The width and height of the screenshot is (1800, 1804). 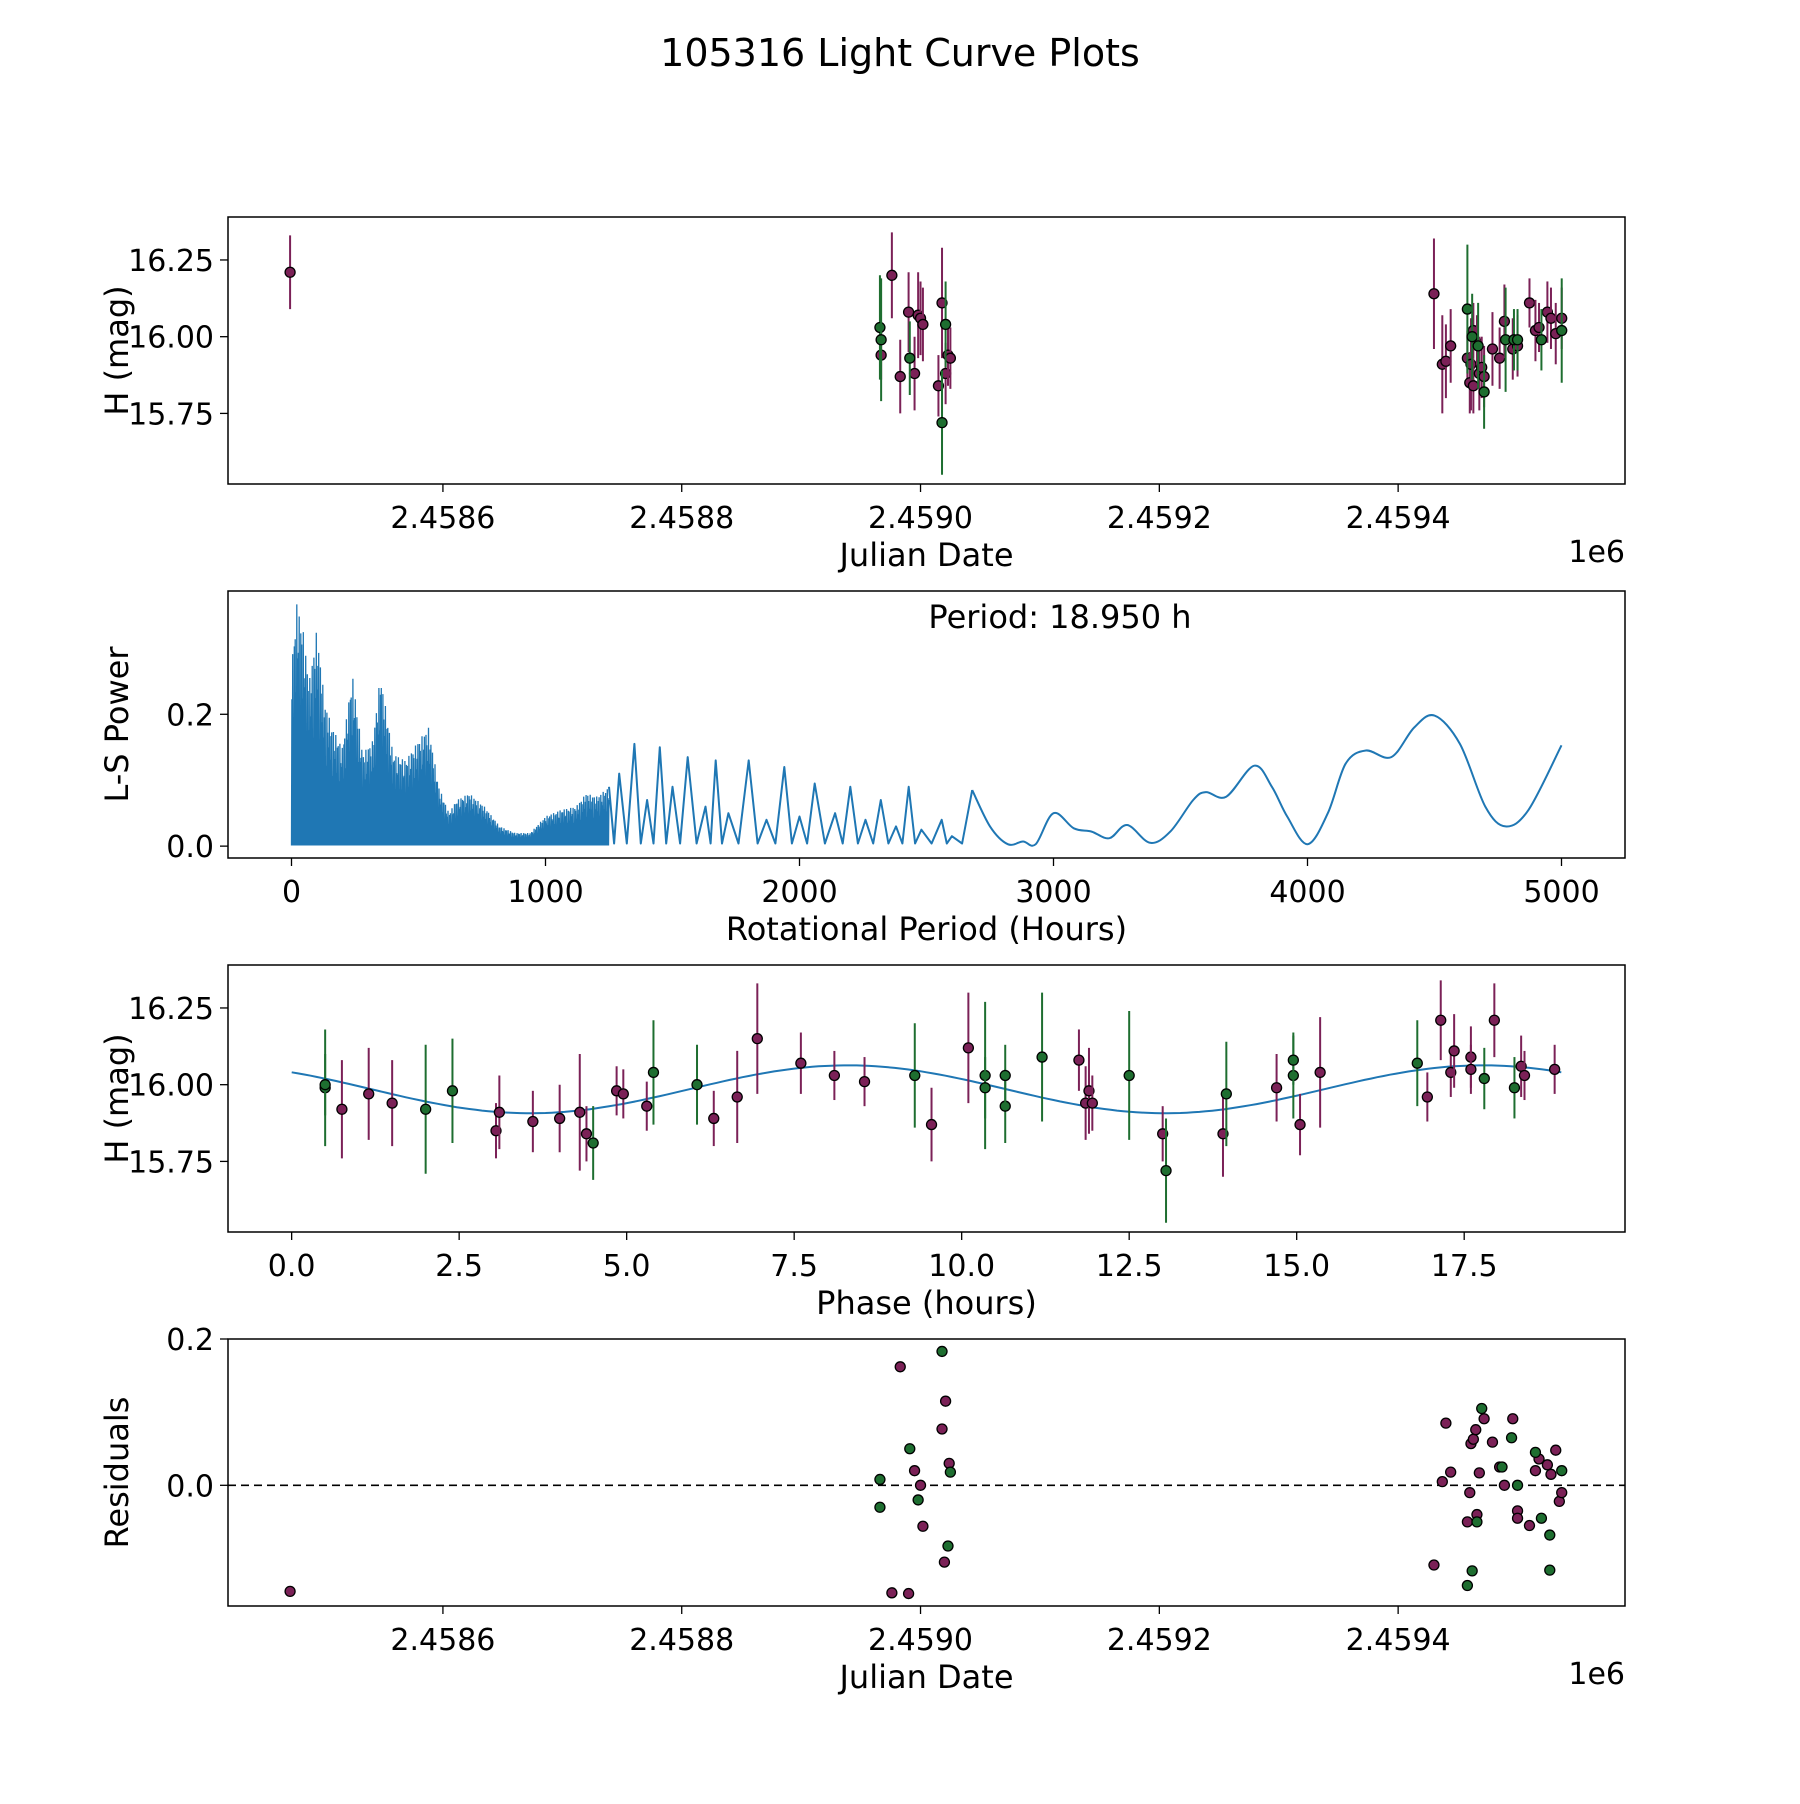 I want to click on phased-ytick-label: 15.75, so click(x=171, y=1162).